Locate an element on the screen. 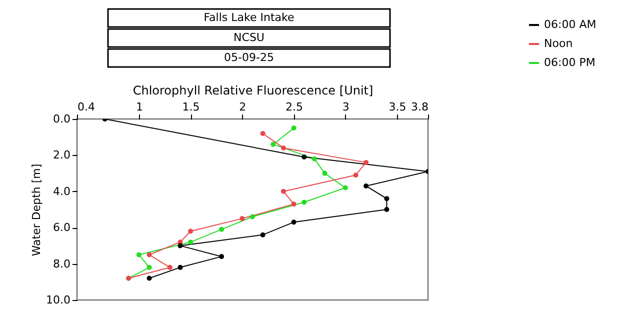 This screenshot has height=324, width=620. y-tick-label: 2.0 is located at coordinates (61, 155).